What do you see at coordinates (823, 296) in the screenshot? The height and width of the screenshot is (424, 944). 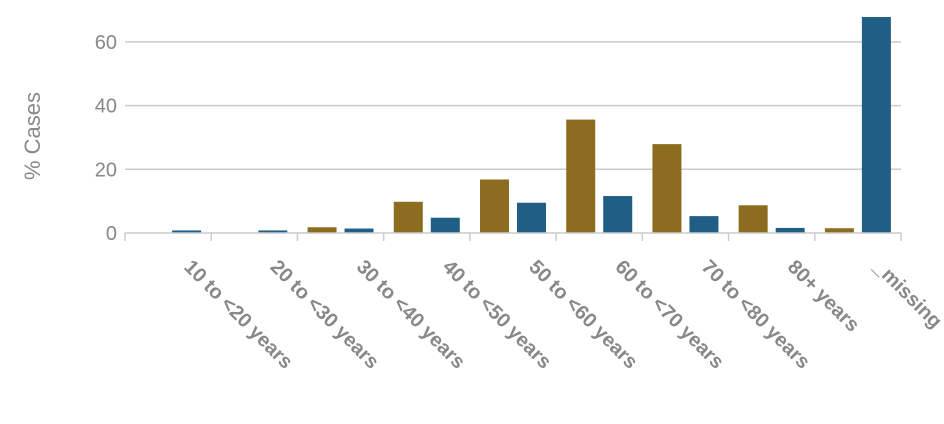 I see `x-tick-label: 80+ years` at bounding box center [823, 296].